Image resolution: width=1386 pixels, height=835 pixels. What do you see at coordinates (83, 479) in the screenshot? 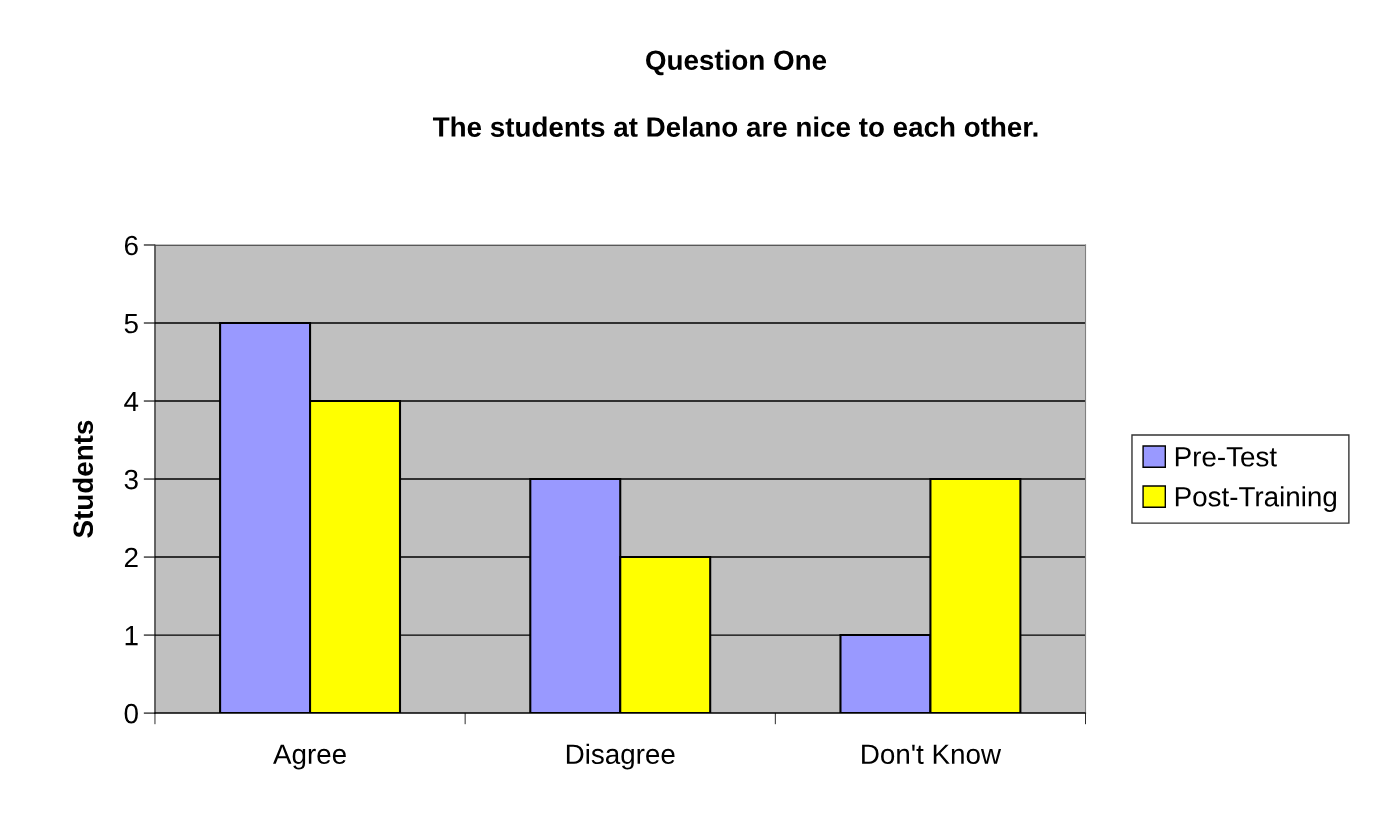
I see `y-axis-title: Students` at bounding box center [83, 479].